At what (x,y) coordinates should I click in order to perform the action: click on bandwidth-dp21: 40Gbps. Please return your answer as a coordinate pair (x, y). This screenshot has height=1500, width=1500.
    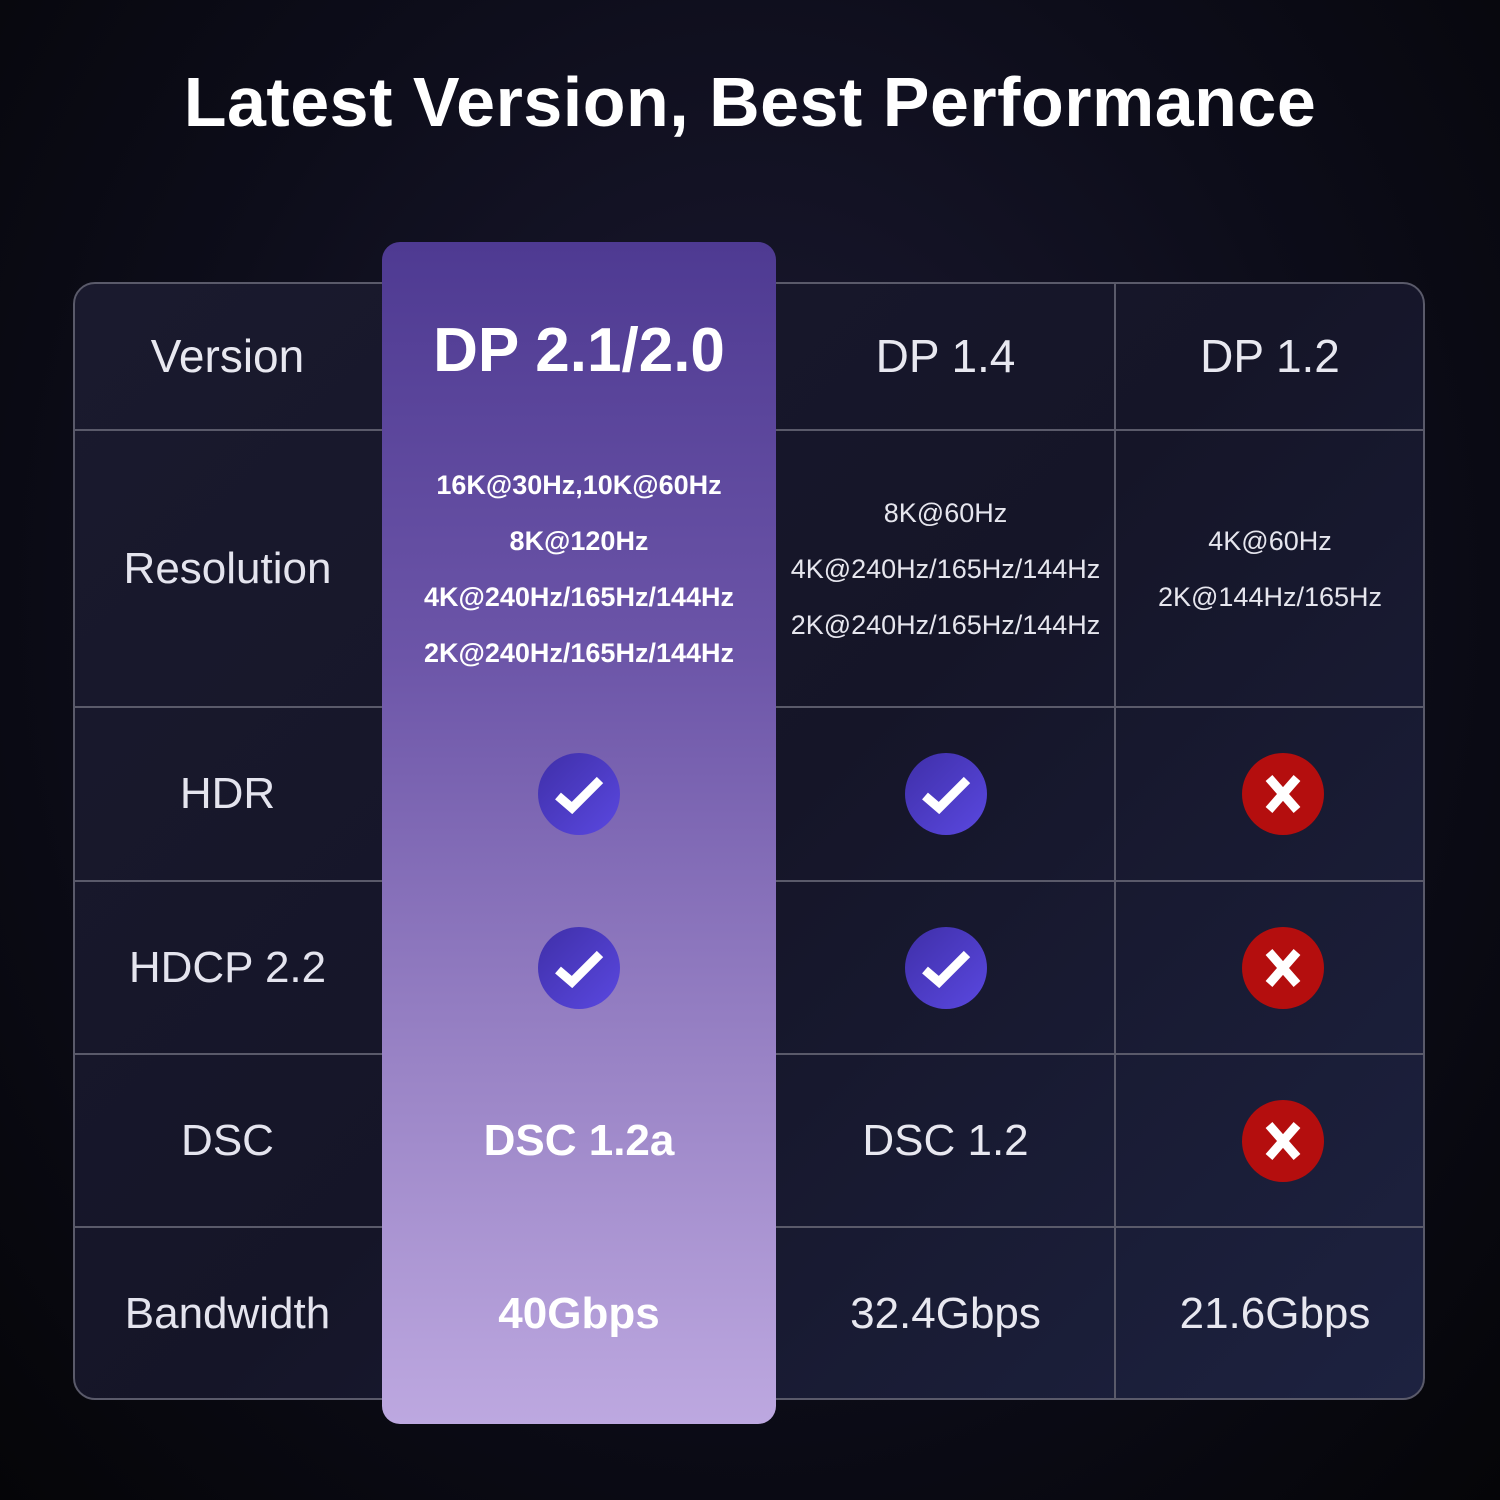
    Looking at the image, I should click on (579, 1313).